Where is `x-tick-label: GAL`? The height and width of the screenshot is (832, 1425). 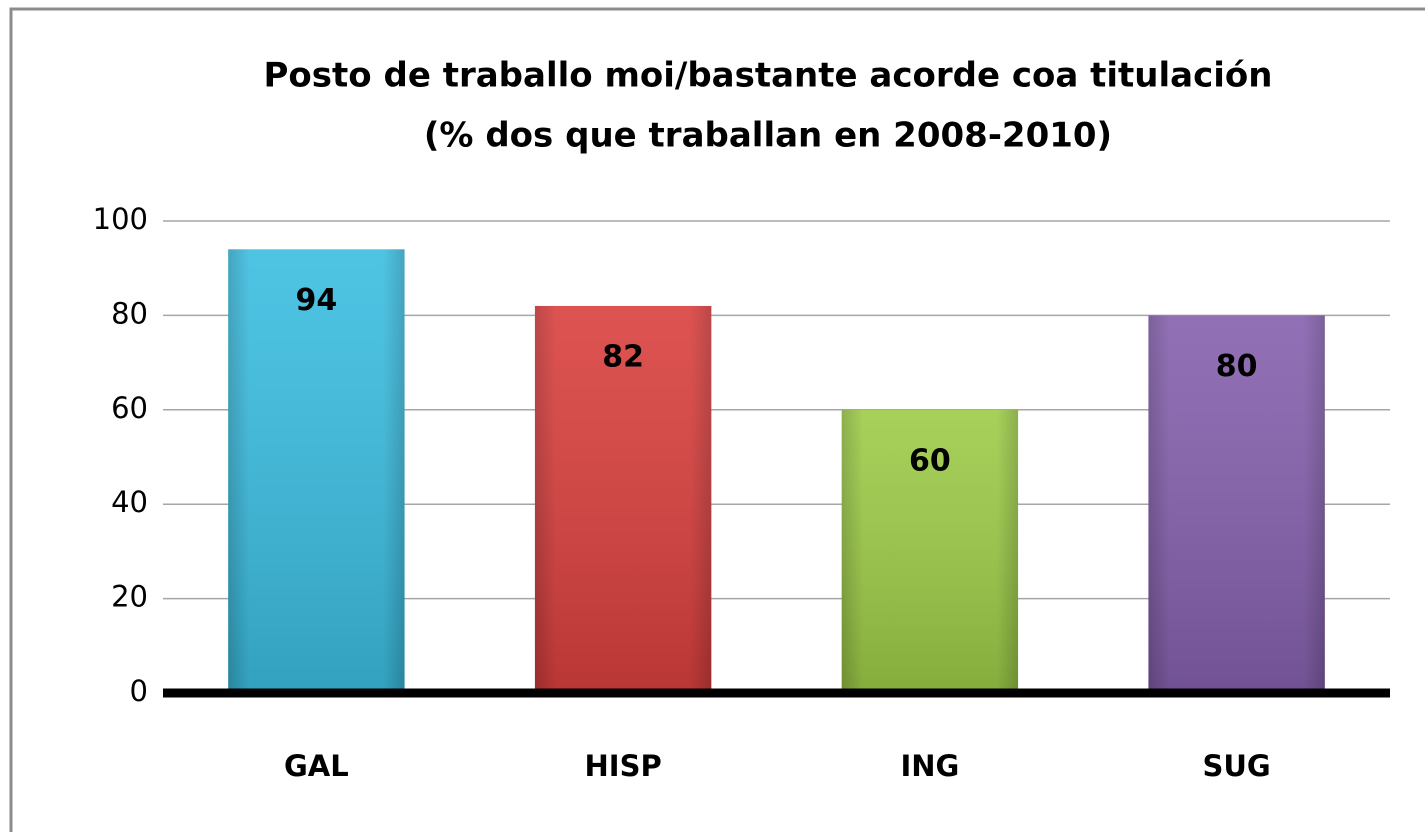
x-tick-label: GAL is located at coordinates (316, 766).